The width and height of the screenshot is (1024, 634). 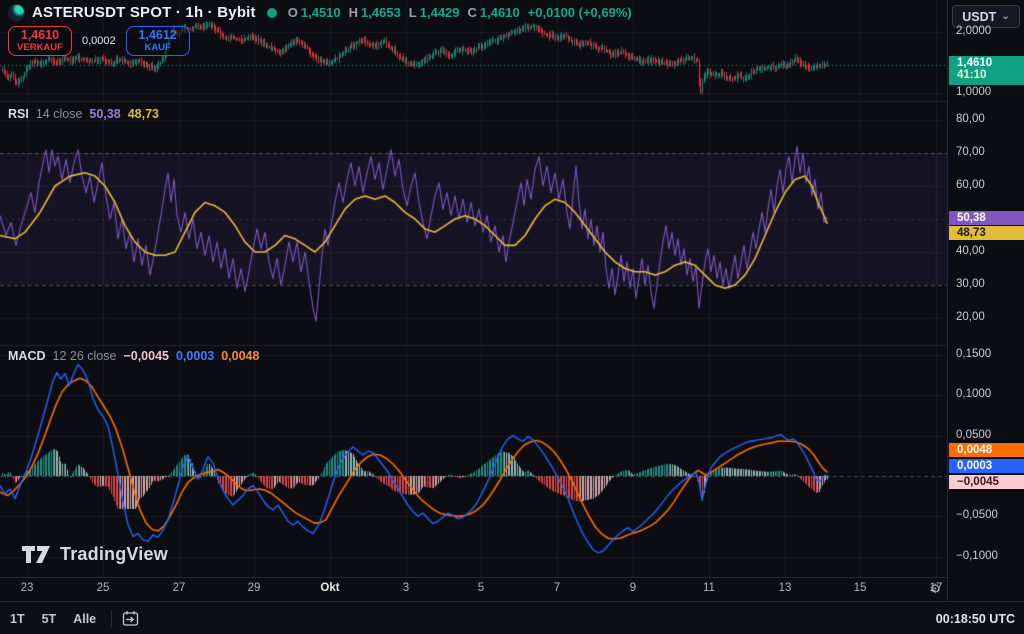 What do you see at coordinates (406, 588) in the screenshot?
I see `time-axis-label: 3` at bounding box center [406, 588].